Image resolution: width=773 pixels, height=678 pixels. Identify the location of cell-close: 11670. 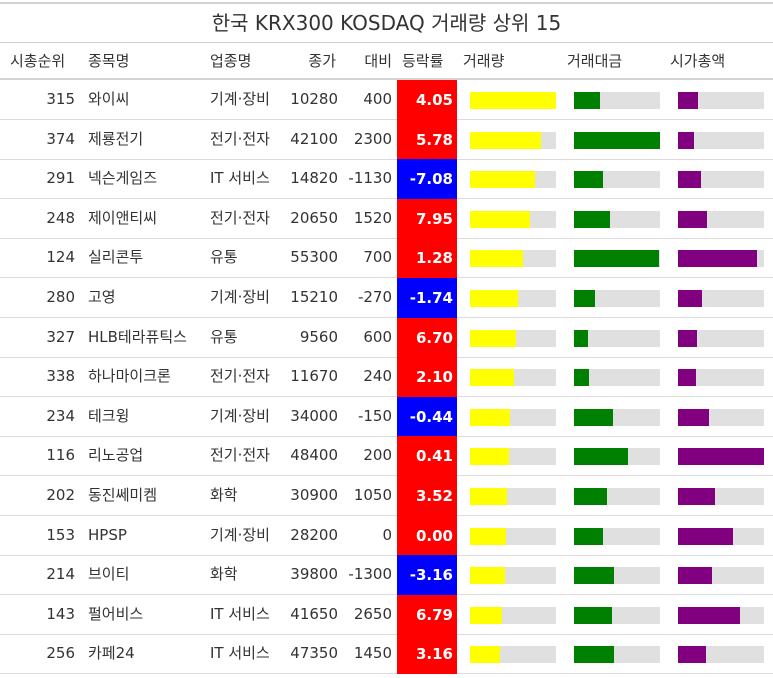
(314, 376).